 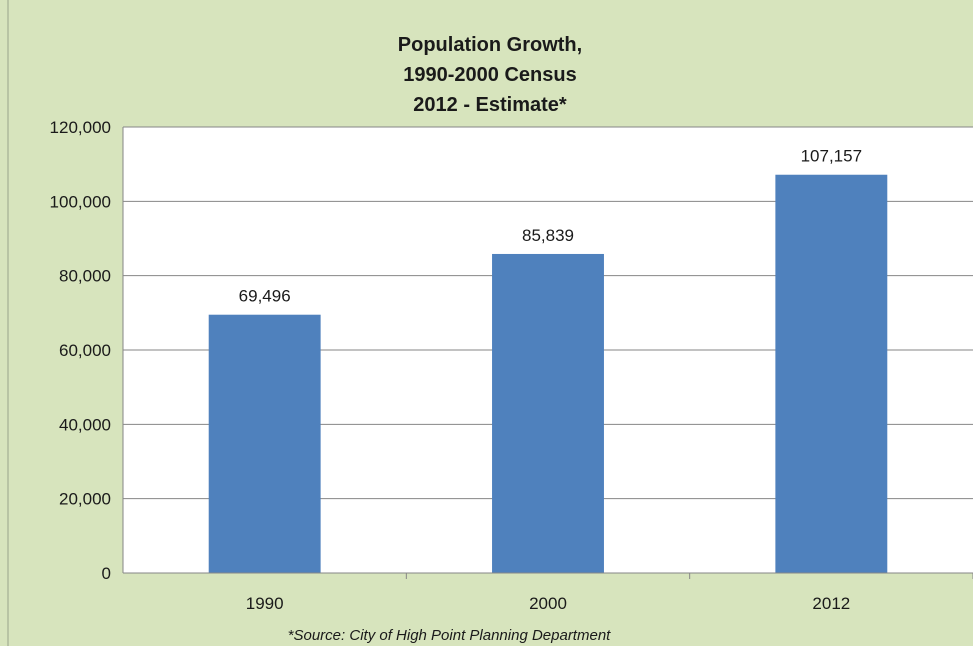 I want to click on x-axis: 1990 2000 2012, so click(x=548, y=592).